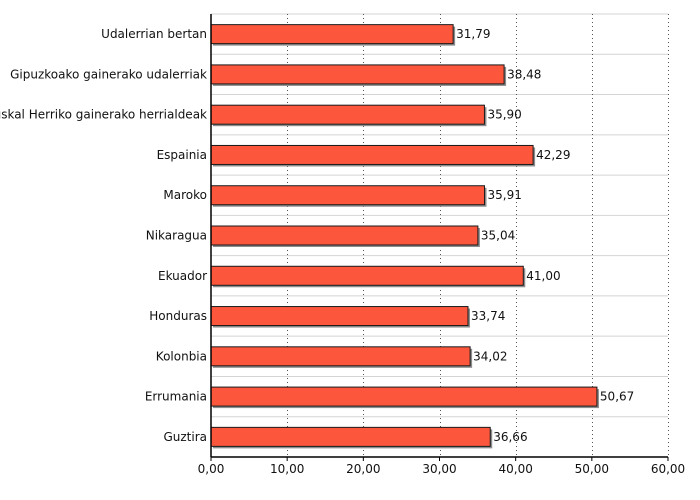  I want to click on category-label: Euskal Herriko gainerako herrialdeak, so click(103, 115).